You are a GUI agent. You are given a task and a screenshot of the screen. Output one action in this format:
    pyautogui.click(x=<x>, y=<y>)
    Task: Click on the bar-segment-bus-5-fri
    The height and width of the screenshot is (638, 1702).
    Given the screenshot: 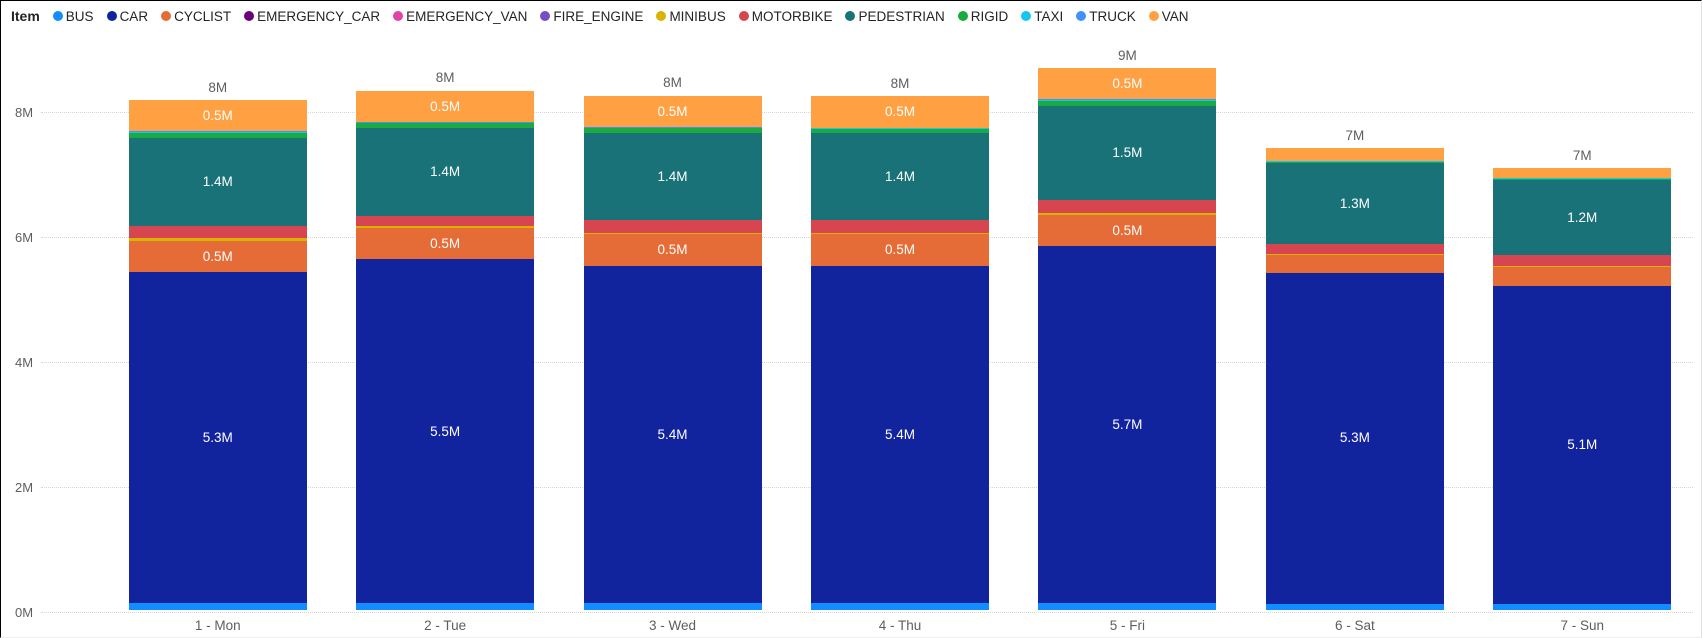 What is the action you would take?
    pyautogui.click(x=1127, y=606)
    